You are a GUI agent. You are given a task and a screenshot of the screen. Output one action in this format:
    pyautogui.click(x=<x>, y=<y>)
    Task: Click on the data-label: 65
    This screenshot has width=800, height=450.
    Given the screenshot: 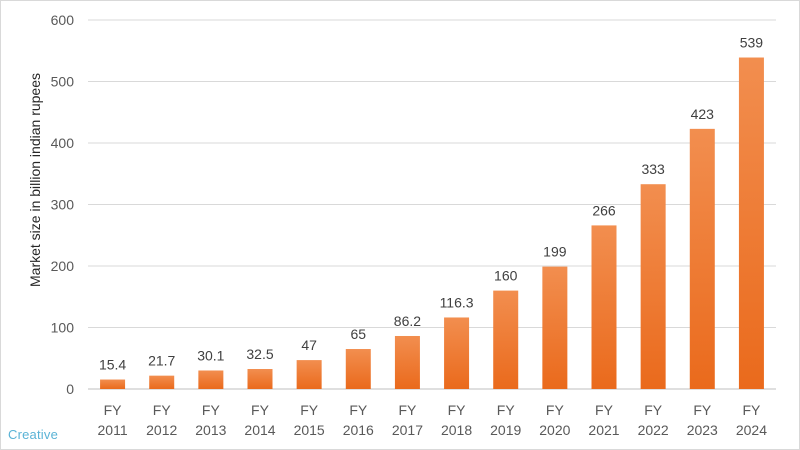 What is the action you would take?
    pyautogui.click(x=358, y=334)
    